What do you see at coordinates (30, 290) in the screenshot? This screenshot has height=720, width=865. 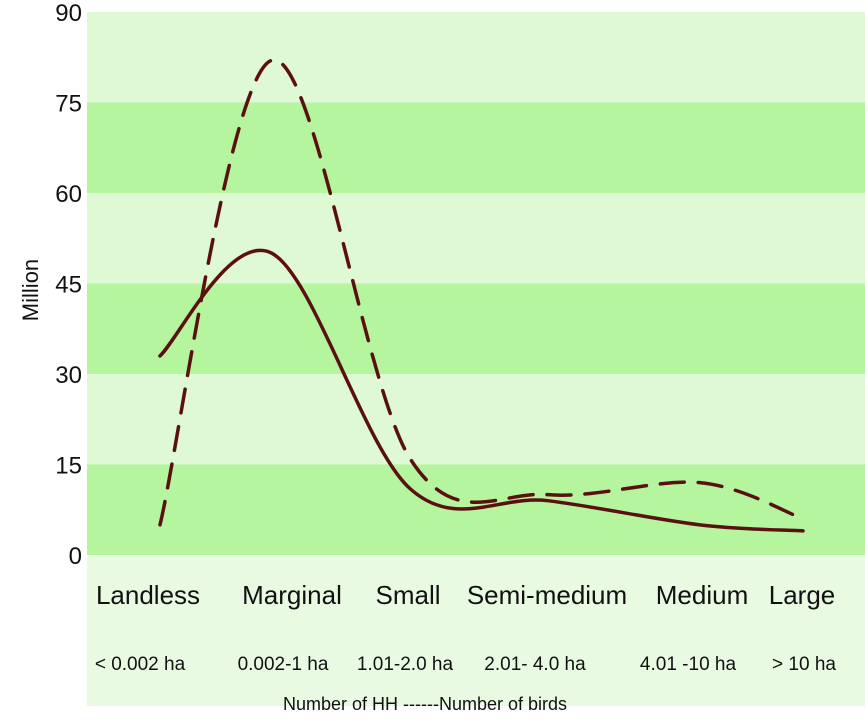 I see `y-axis-label: Million` at bounding box center [30, 290].